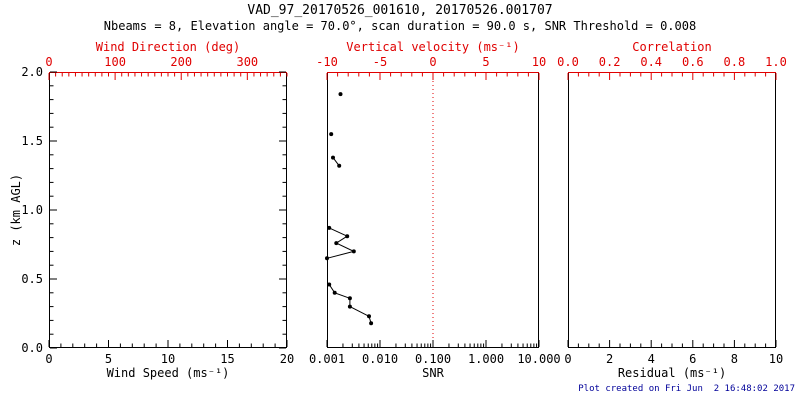  What do you see at coordinates (287, 359) in the screenshot?
I see `x-tick-label: 20` at bounding box center [287, 359].